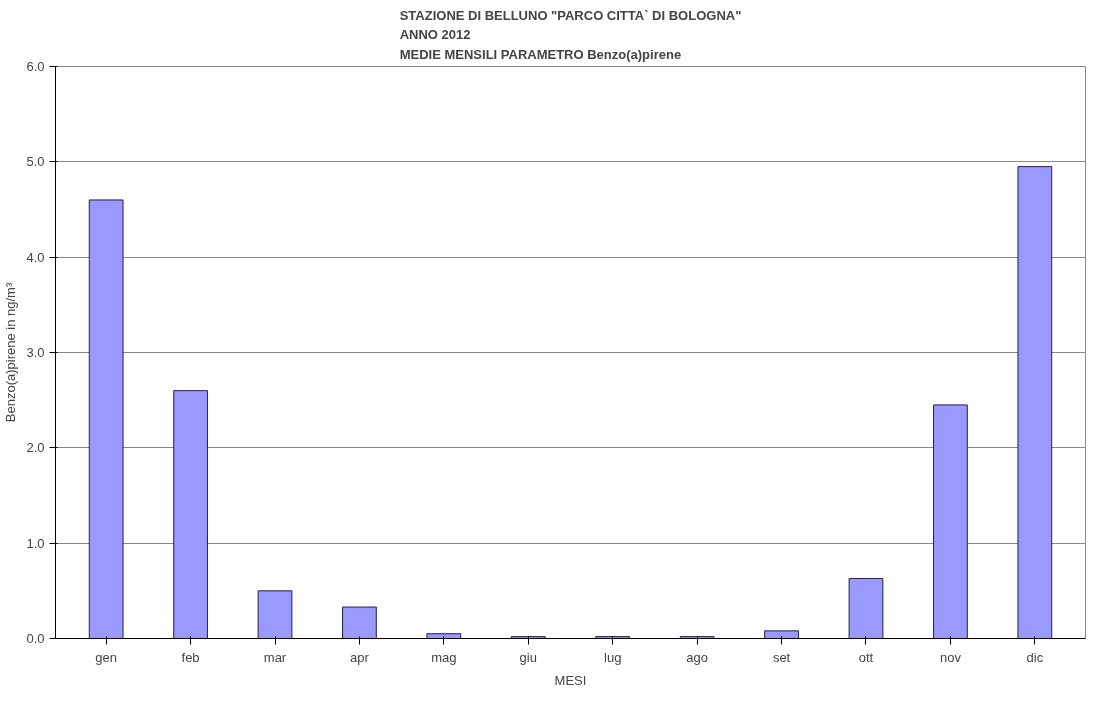  I want to click on chart-title: STAZIONE DI BELLUNO "PARCO CITTA` DI BOLOGNA" ANNO 2012 MEDIE MENSILI PARAMETRO Benzo(a)pirene, so click(570, 34).